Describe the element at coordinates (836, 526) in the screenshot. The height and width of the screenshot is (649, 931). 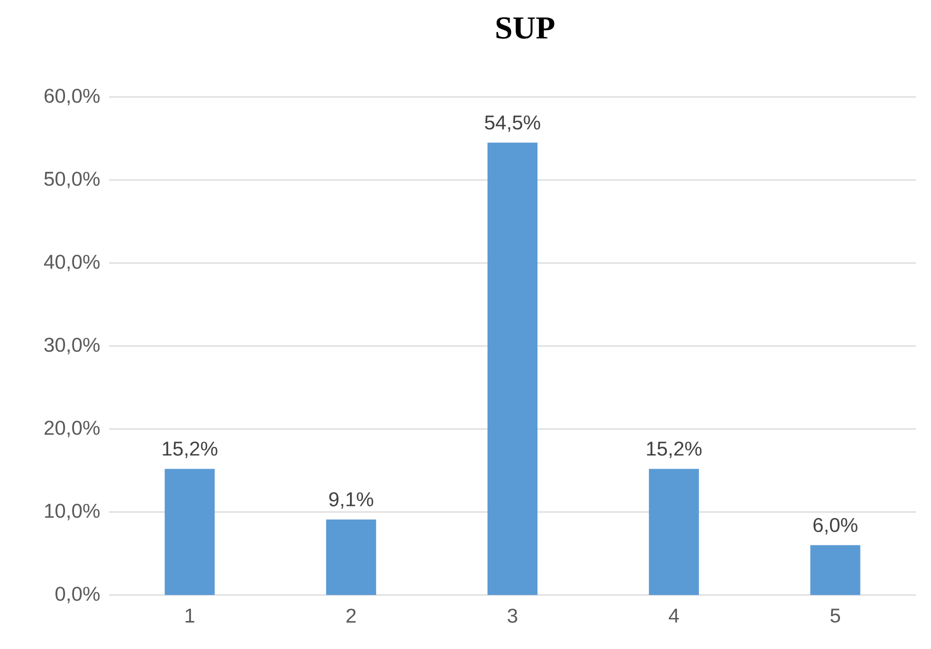
I see `data-label: 6,0%` at that location.